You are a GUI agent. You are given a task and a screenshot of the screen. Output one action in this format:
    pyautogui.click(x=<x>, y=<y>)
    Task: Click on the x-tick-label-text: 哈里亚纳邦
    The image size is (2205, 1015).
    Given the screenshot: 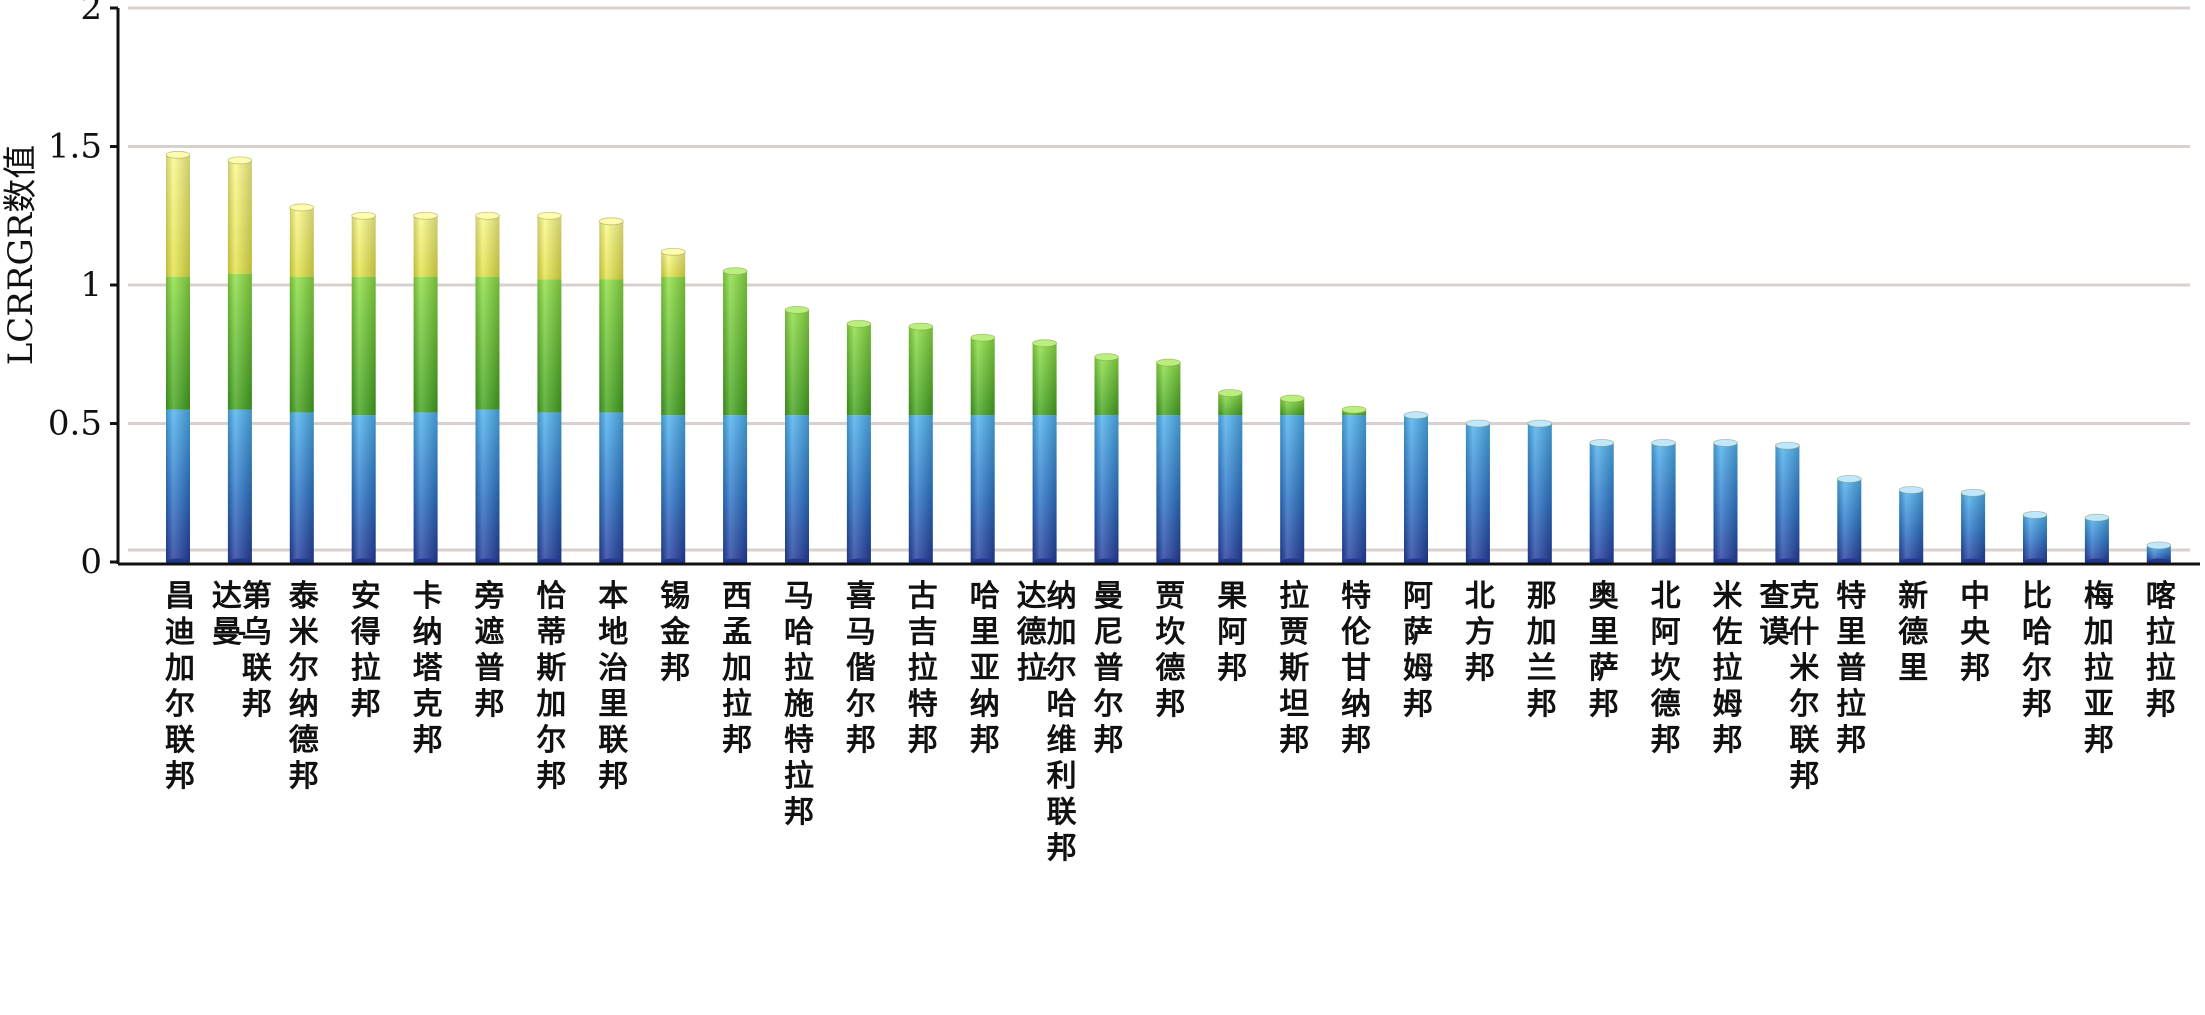 What is the action you would take?
    pyautogui.click(x=985, y=668)
    